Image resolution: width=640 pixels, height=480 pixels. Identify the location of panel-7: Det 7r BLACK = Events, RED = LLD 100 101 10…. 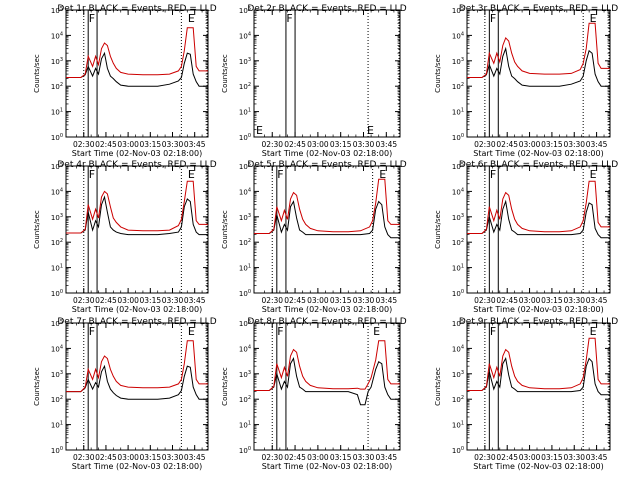
(125, 394).